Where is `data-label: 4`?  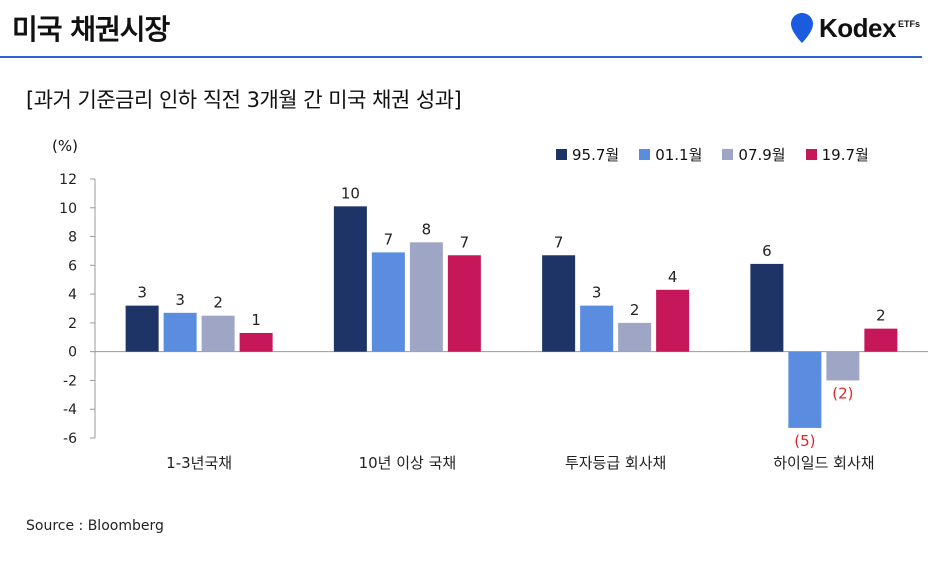
data-label: 4 is located at coordinates (673, 277).